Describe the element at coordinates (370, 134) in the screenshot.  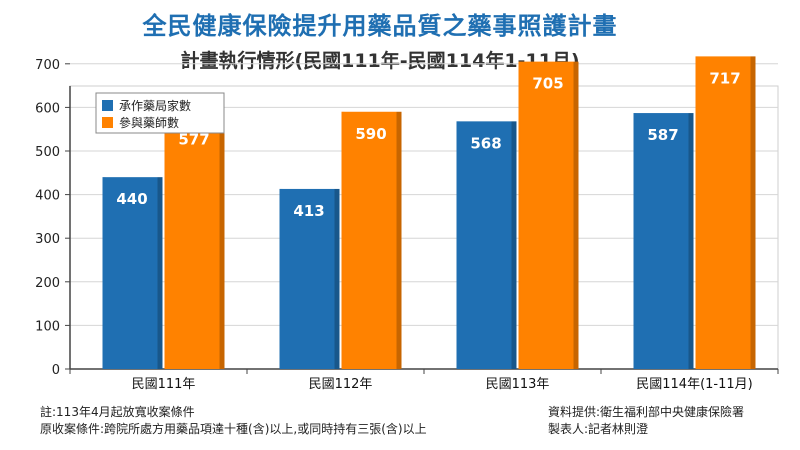
I see `data-label: 590` at that location.